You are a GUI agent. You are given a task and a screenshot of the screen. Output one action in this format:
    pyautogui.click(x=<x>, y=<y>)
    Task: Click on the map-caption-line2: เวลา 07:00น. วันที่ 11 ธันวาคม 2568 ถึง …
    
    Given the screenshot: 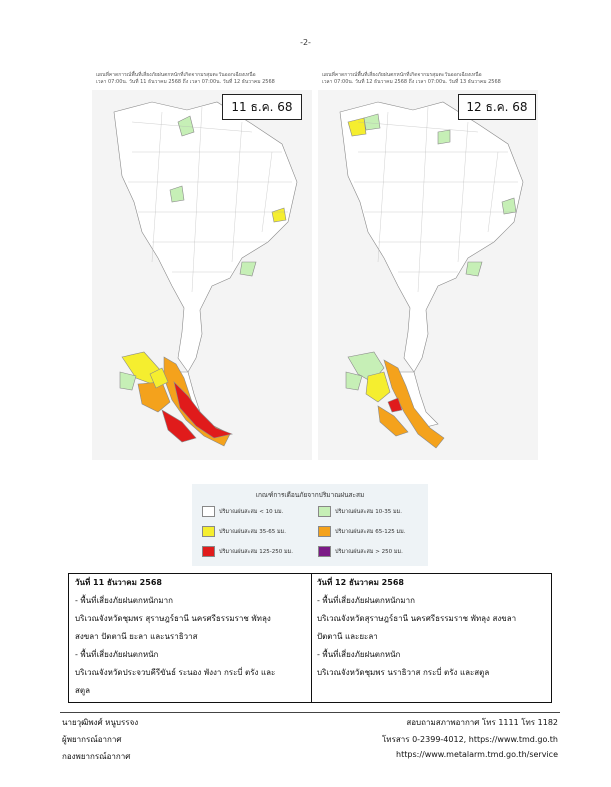 What is the action you would take?
    pyautogui.click(x=185, y=82)
    